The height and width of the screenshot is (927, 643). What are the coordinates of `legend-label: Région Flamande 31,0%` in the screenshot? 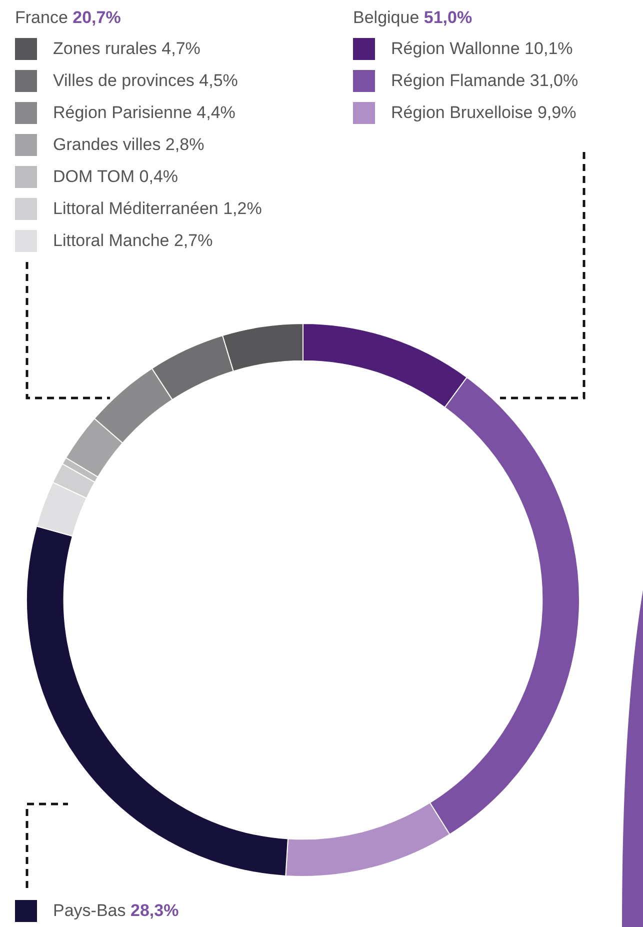 It's located at (484, 81).